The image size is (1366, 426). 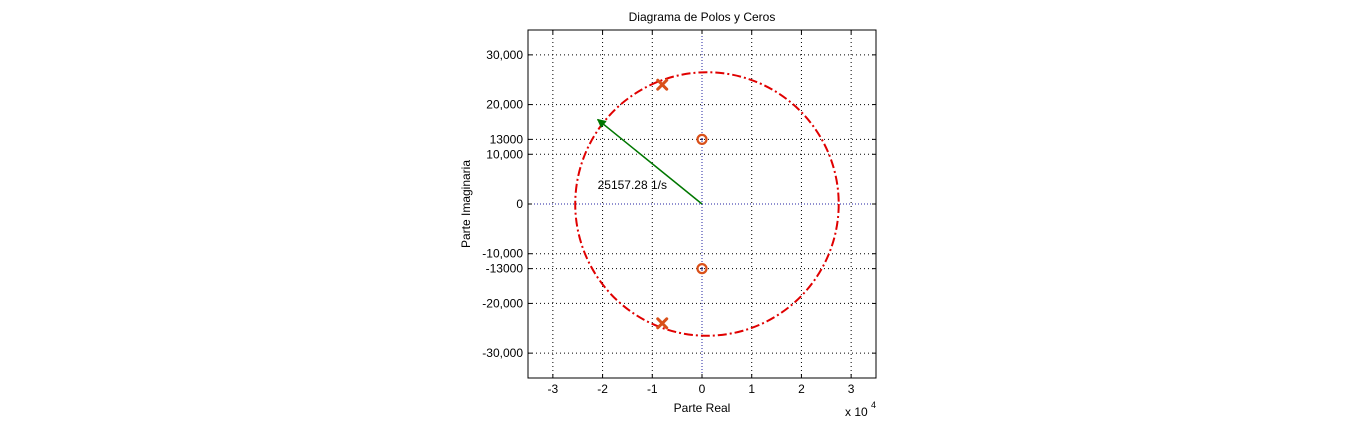 What do you see at coordinates (553, 389) in the screenshot?
I see `x-tick-label: -3` at bounding box center [553, 389].